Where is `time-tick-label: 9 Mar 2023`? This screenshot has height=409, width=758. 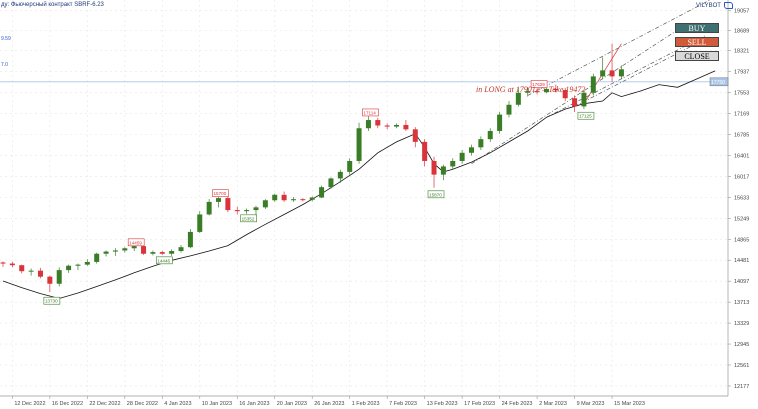 time-tick-label: 9 Mar 2023 is located at coordinates (591, 404).